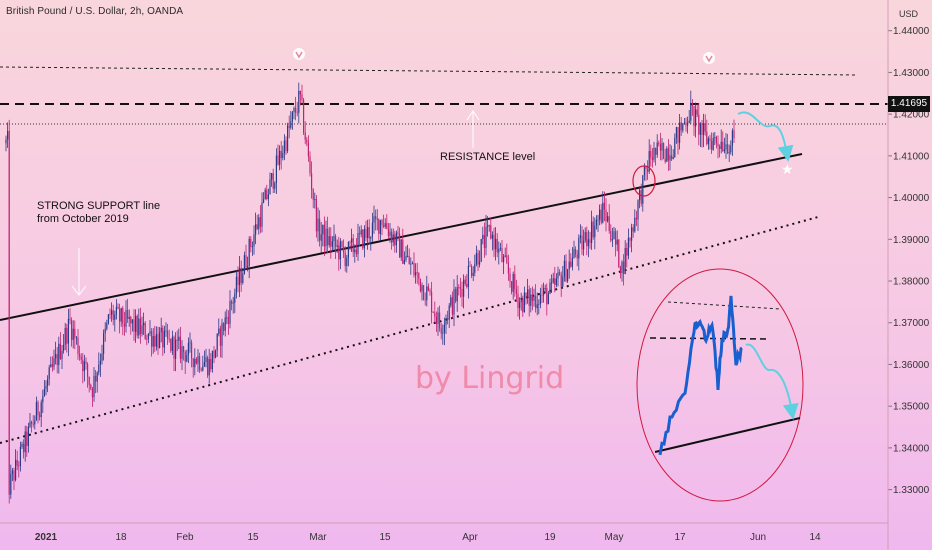  I want to click on time-tick-label: Feb, so click(185, 537).